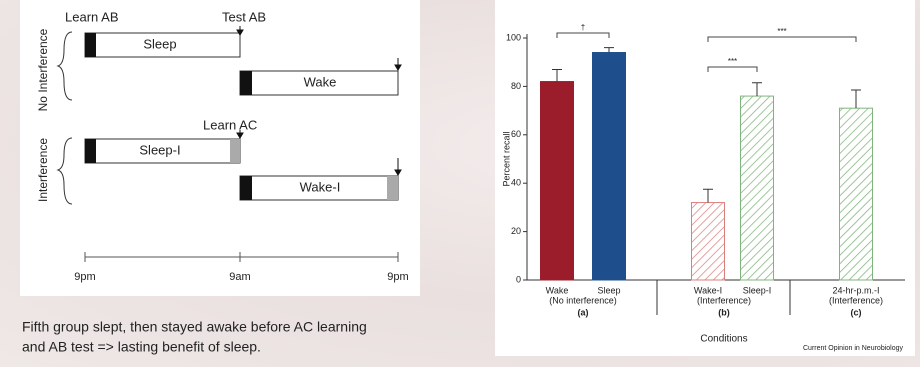  What do you see at coordinates (583, 27) in the screenshot?
I see `significance-label: †` at bounding box center [583, 27].